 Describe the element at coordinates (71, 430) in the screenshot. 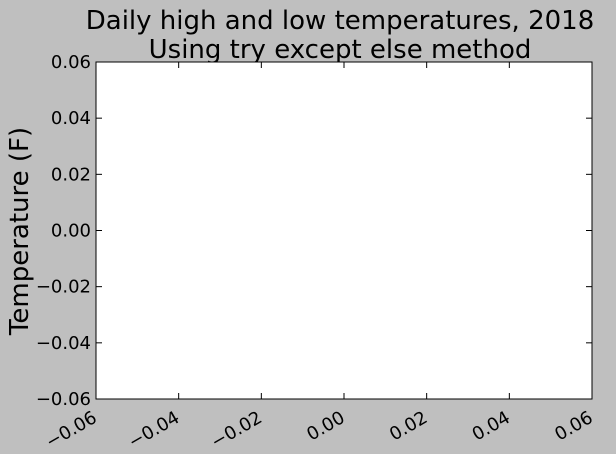

I see `x-tick-label: −0.06` at that location.